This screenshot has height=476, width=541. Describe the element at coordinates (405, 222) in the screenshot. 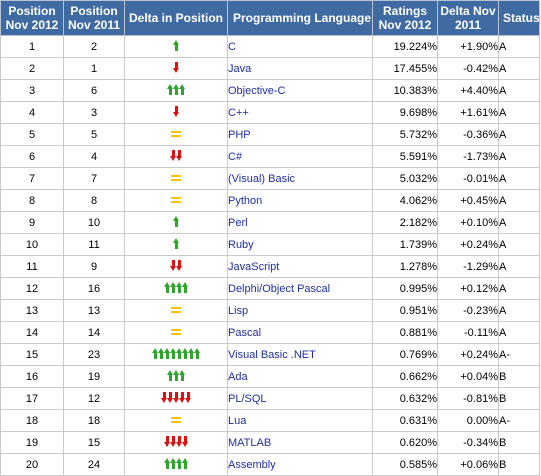

I see `rating: 2.182%` at that location.